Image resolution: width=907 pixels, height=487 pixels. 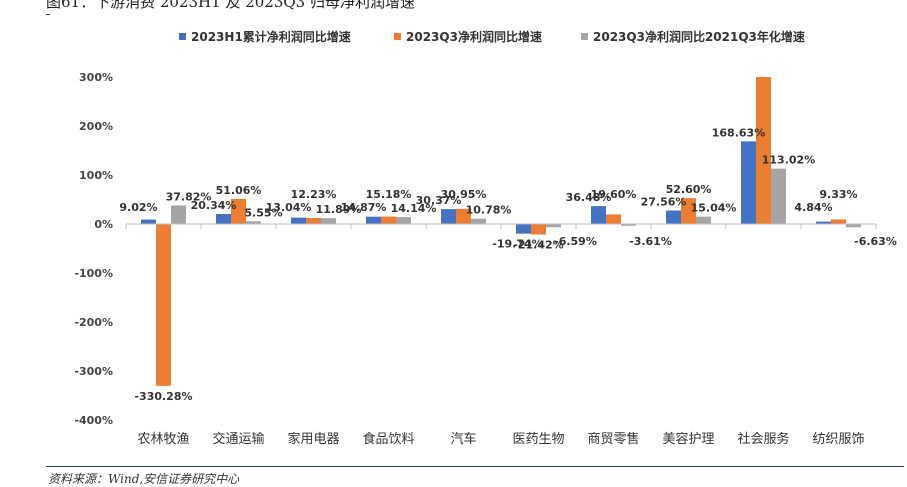 What do you see at coordinates (575, 241) in the screenshot?
I see `data-label: -6.59%` at bounding box center [575, 241].